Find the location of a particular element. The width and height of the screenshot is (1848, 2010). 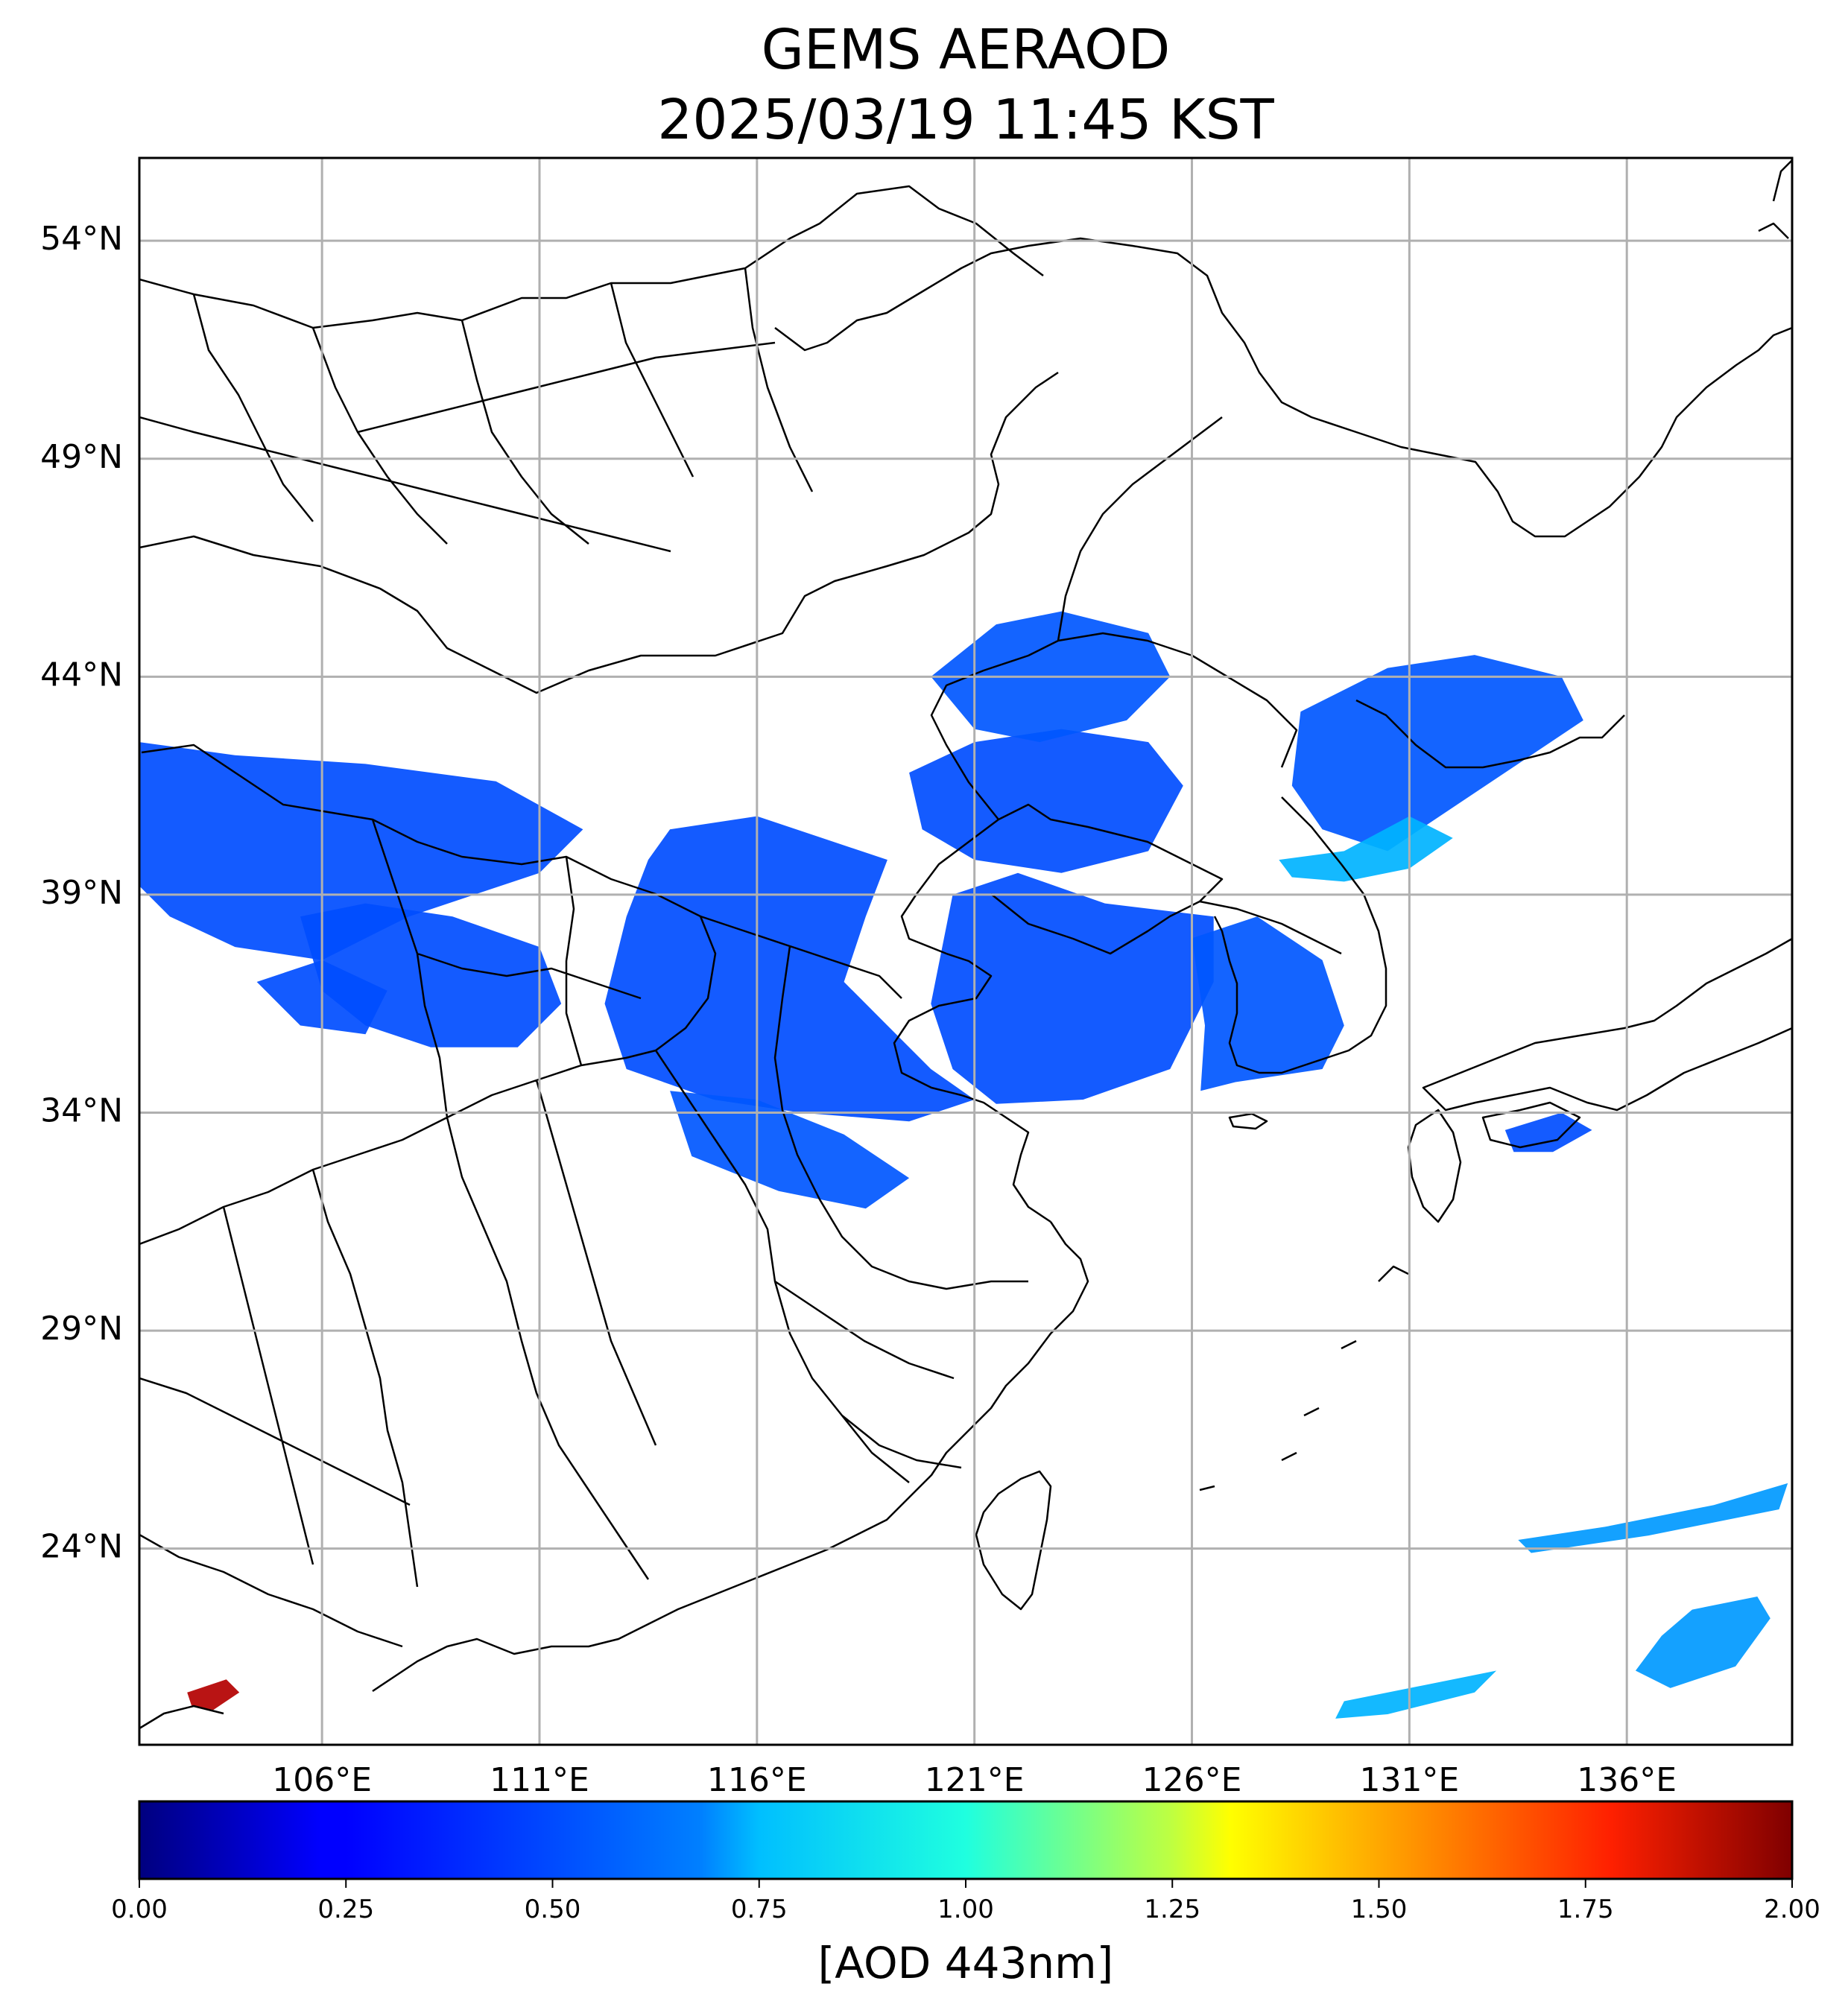

aod-region-huai-river is located at coordinates (790, 1150).